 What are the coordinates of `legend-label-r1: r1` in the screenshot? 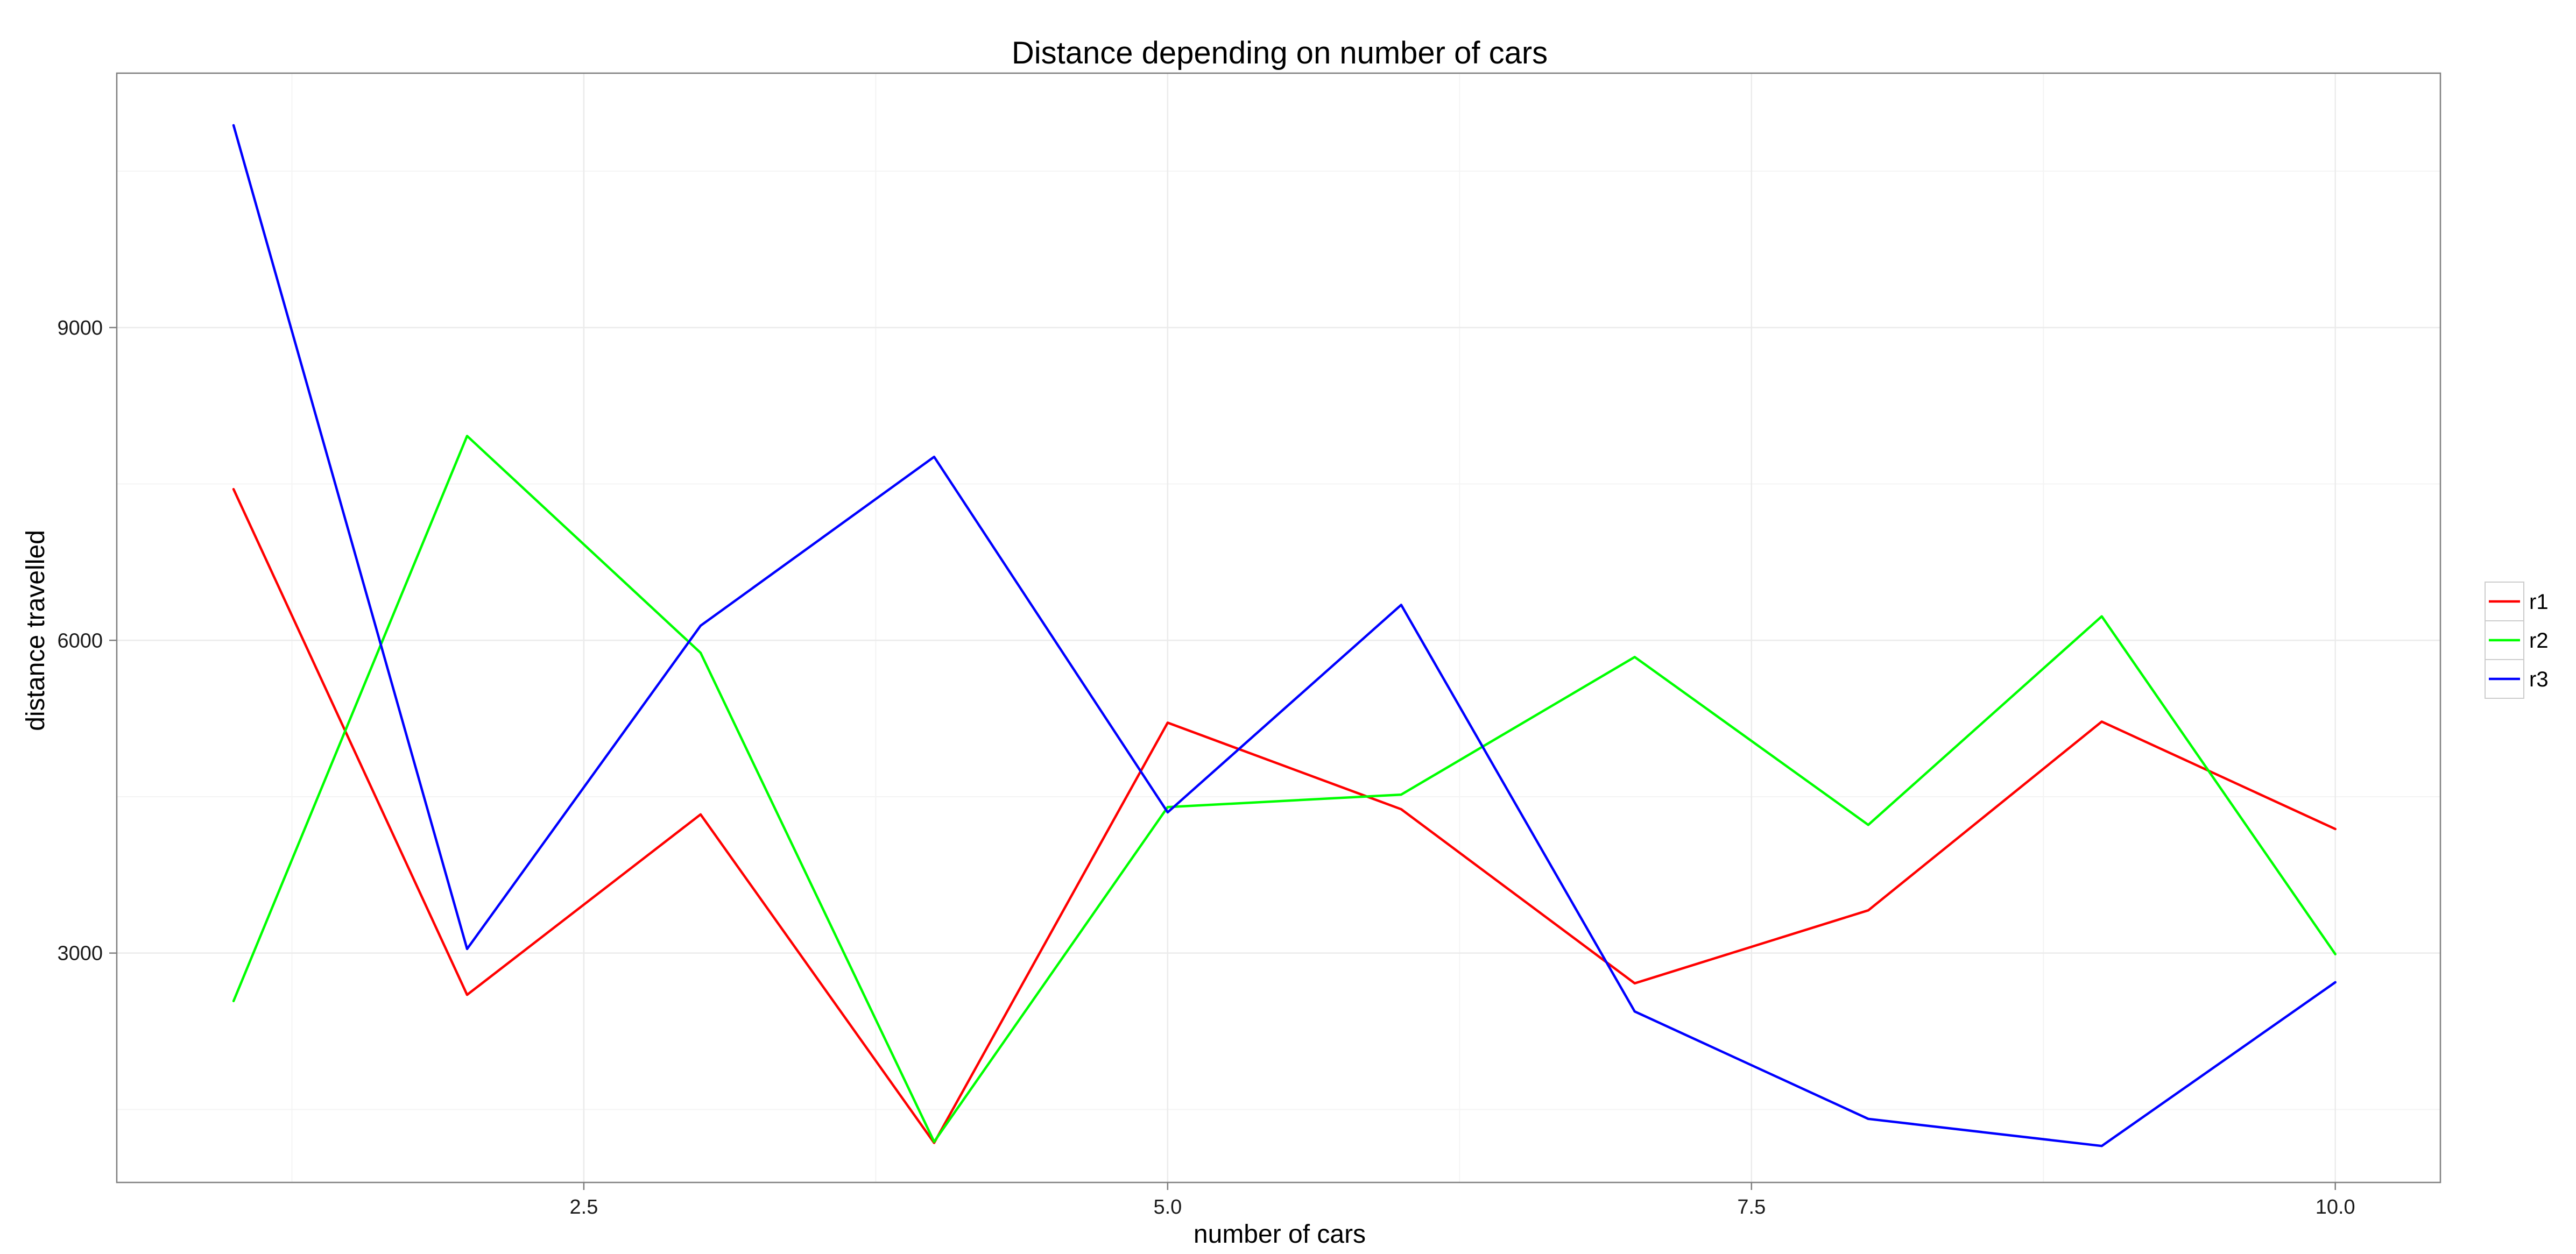 It's located at (2539, 602).